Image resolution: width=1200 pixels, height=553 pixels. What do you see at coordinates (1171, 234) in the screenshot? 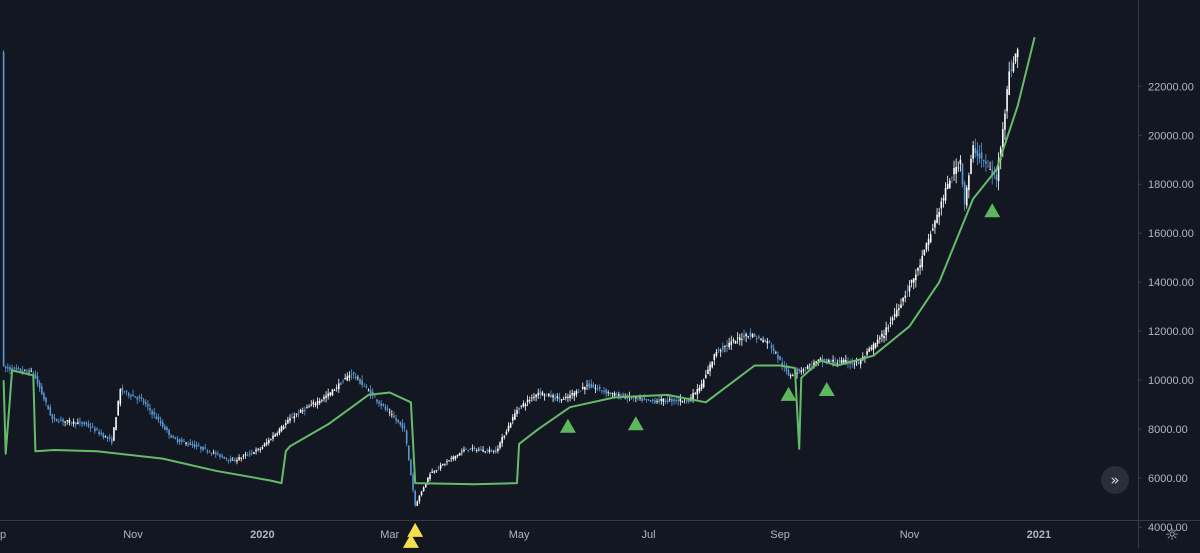
I see `y-tick-label: 16000.00` at bounding box center [1171, 234].